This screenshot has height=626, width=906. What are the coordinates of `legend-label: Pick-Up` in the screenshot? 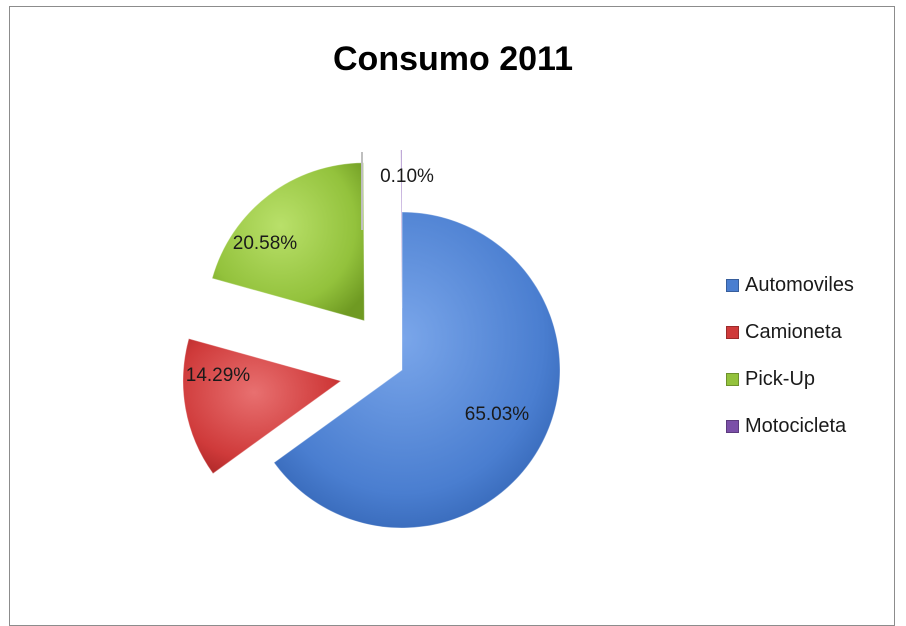 It's located at (780, 379).